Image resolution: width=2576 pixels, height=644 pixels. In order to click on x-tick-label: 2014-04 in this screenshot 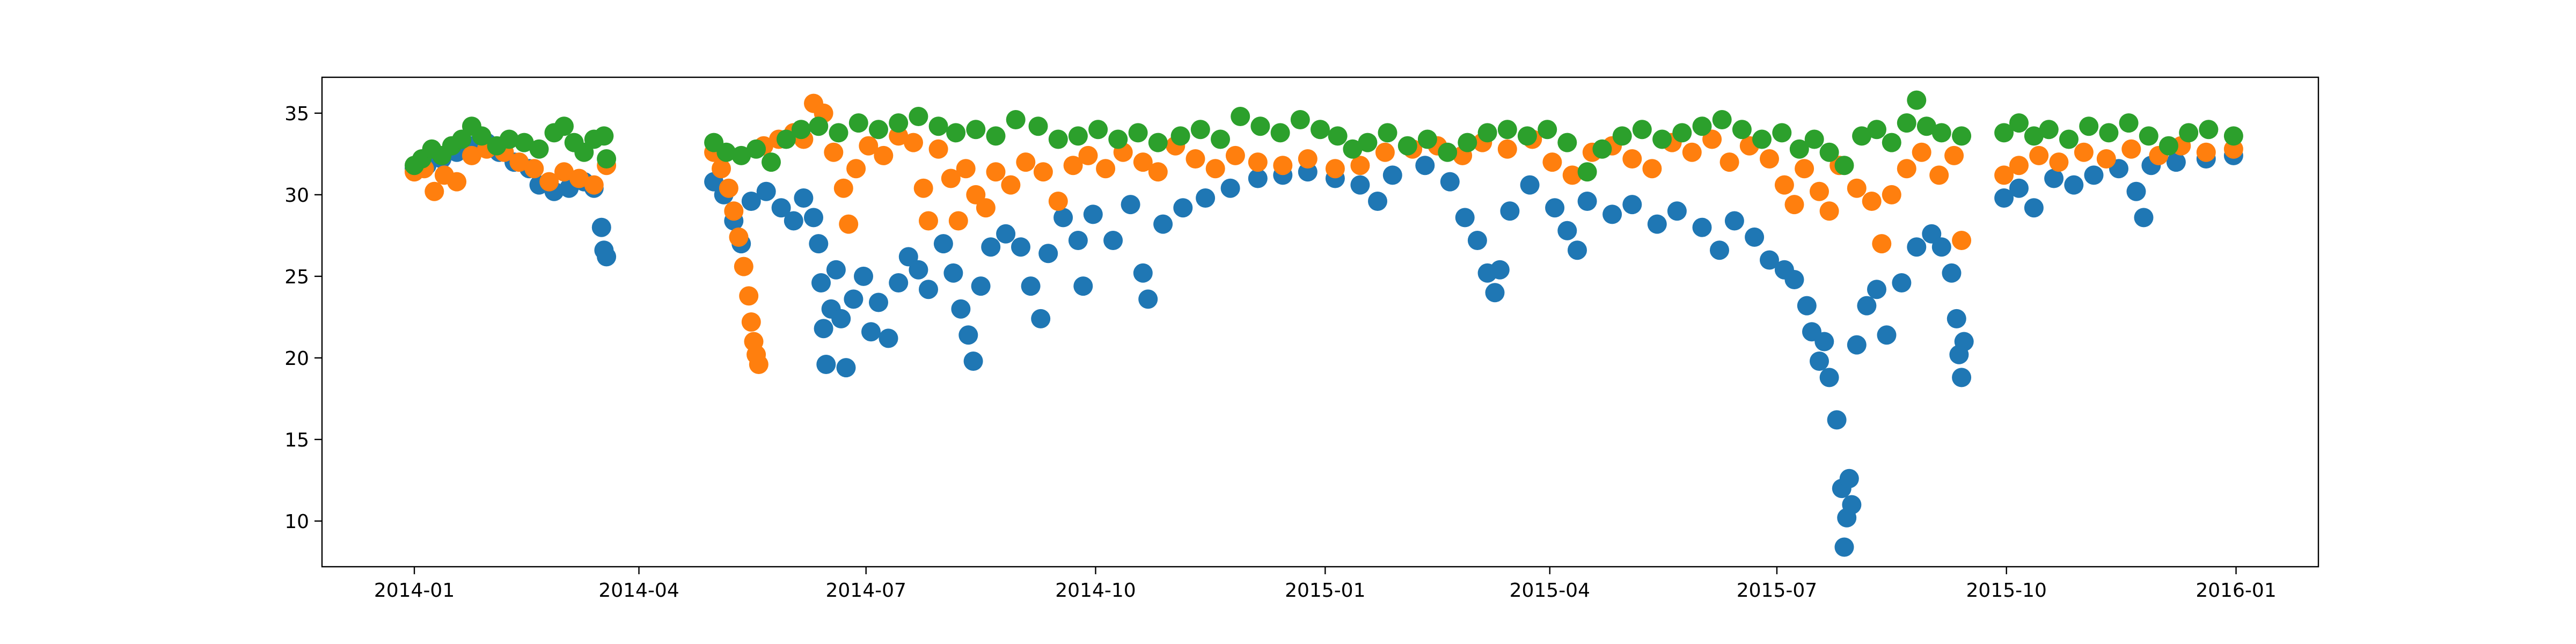, I will do `click(638, 591)`.